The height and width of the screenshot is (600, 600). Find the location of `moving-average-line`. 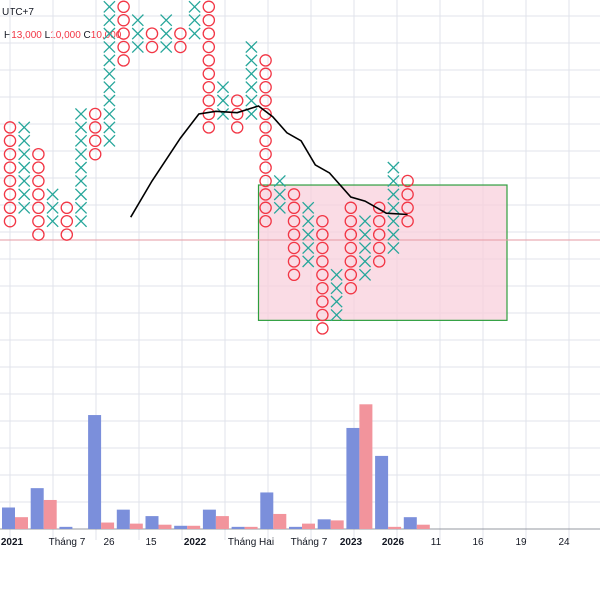

moving-average-line is located at coordinates (269, 161).